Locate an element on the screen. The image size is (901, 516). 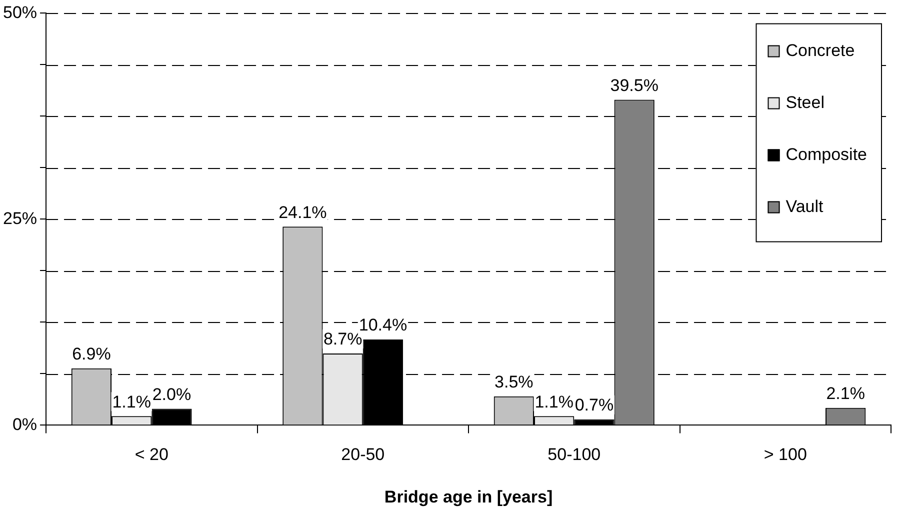
data-label: 2.1% is located at coordinates (845, 394).